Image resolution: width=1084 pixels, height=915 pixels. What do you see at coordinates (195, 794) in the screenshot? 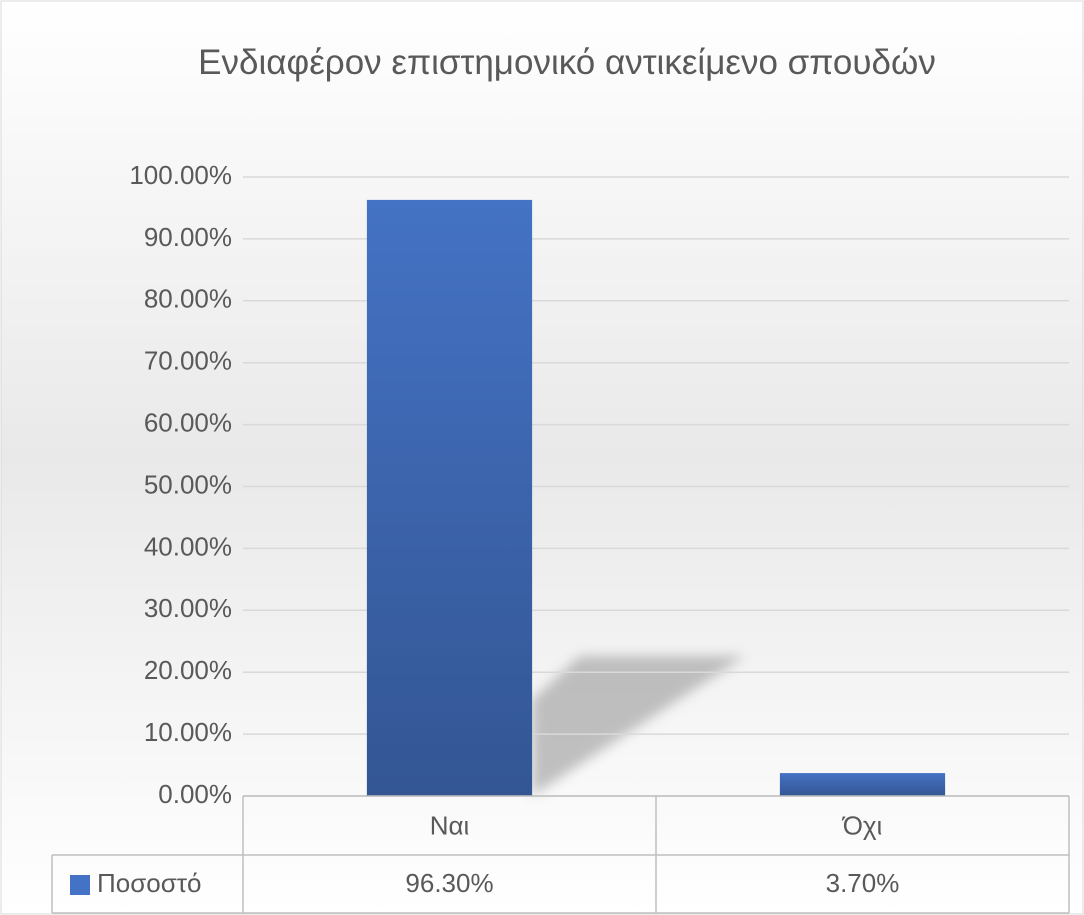
I see `y-tick-label: 0.00%` at bounding box center [195, 794].